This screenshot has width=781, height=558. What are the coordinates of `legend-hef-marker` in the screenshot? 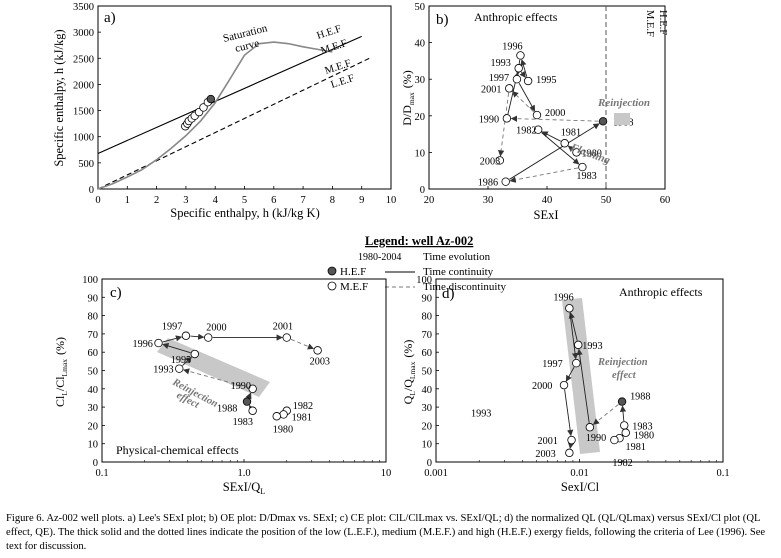 It's located at (332, 271).